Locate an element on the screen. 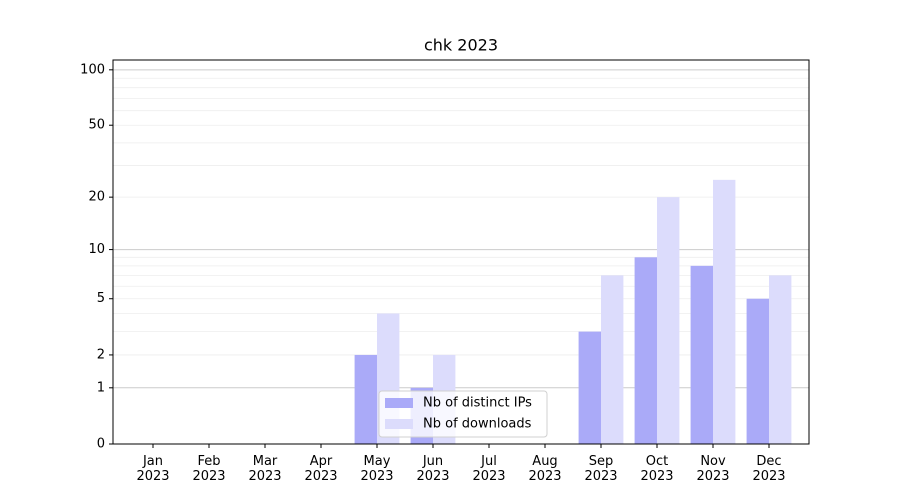  legend: Nb of distinct IPs Nb of downloads is located at coordinates (463, 414).